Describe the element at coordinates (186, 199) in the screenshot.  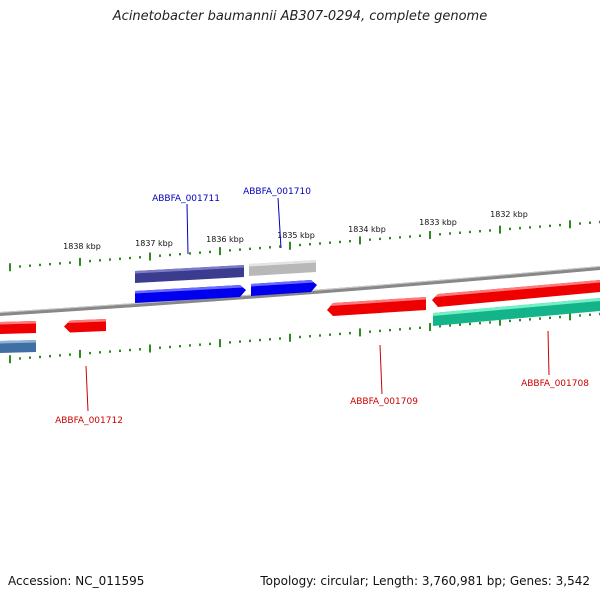
I see `gene-label-abbfa-001711: ABBFA_001711` at that location.